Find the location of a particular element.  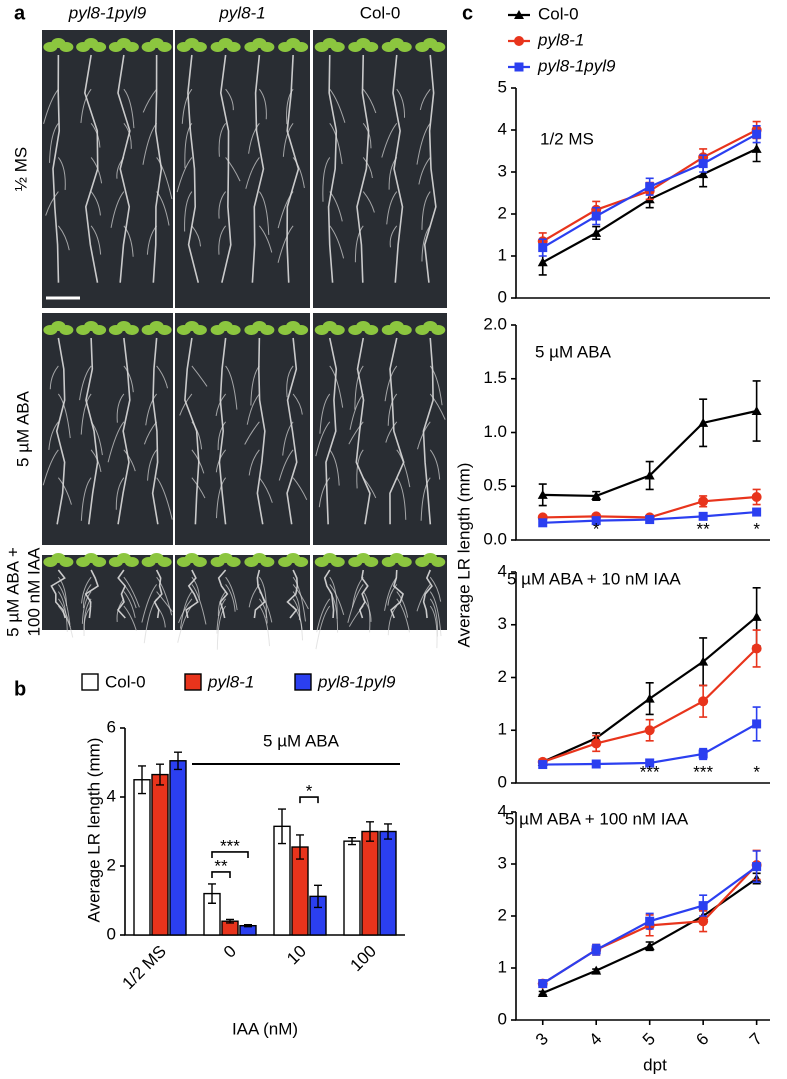

y-tick-label: 4 is located at coordinates (502, 128).